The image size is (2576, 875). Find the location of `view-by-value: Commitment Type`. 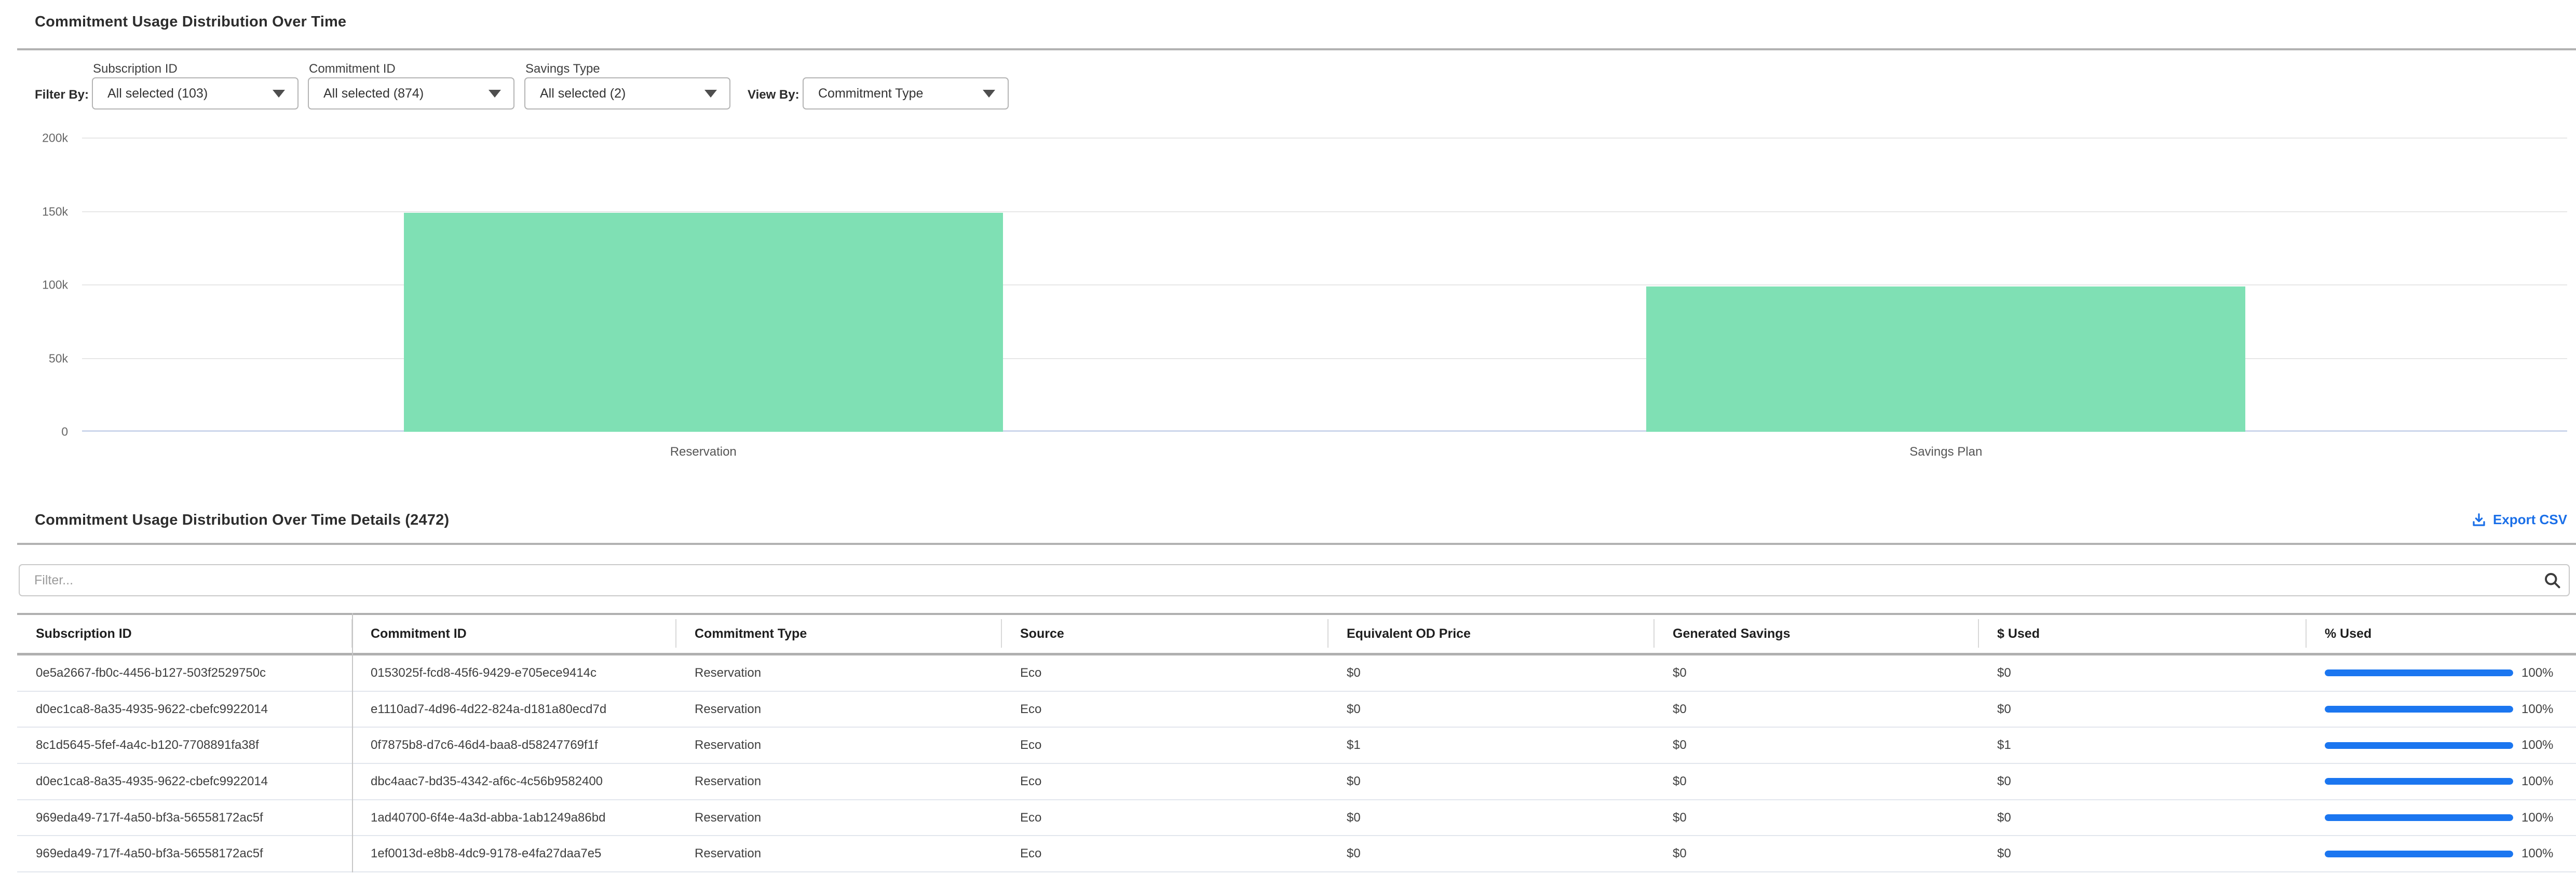

view-by-value: Commitment Type is located at coordinates (871, 94).